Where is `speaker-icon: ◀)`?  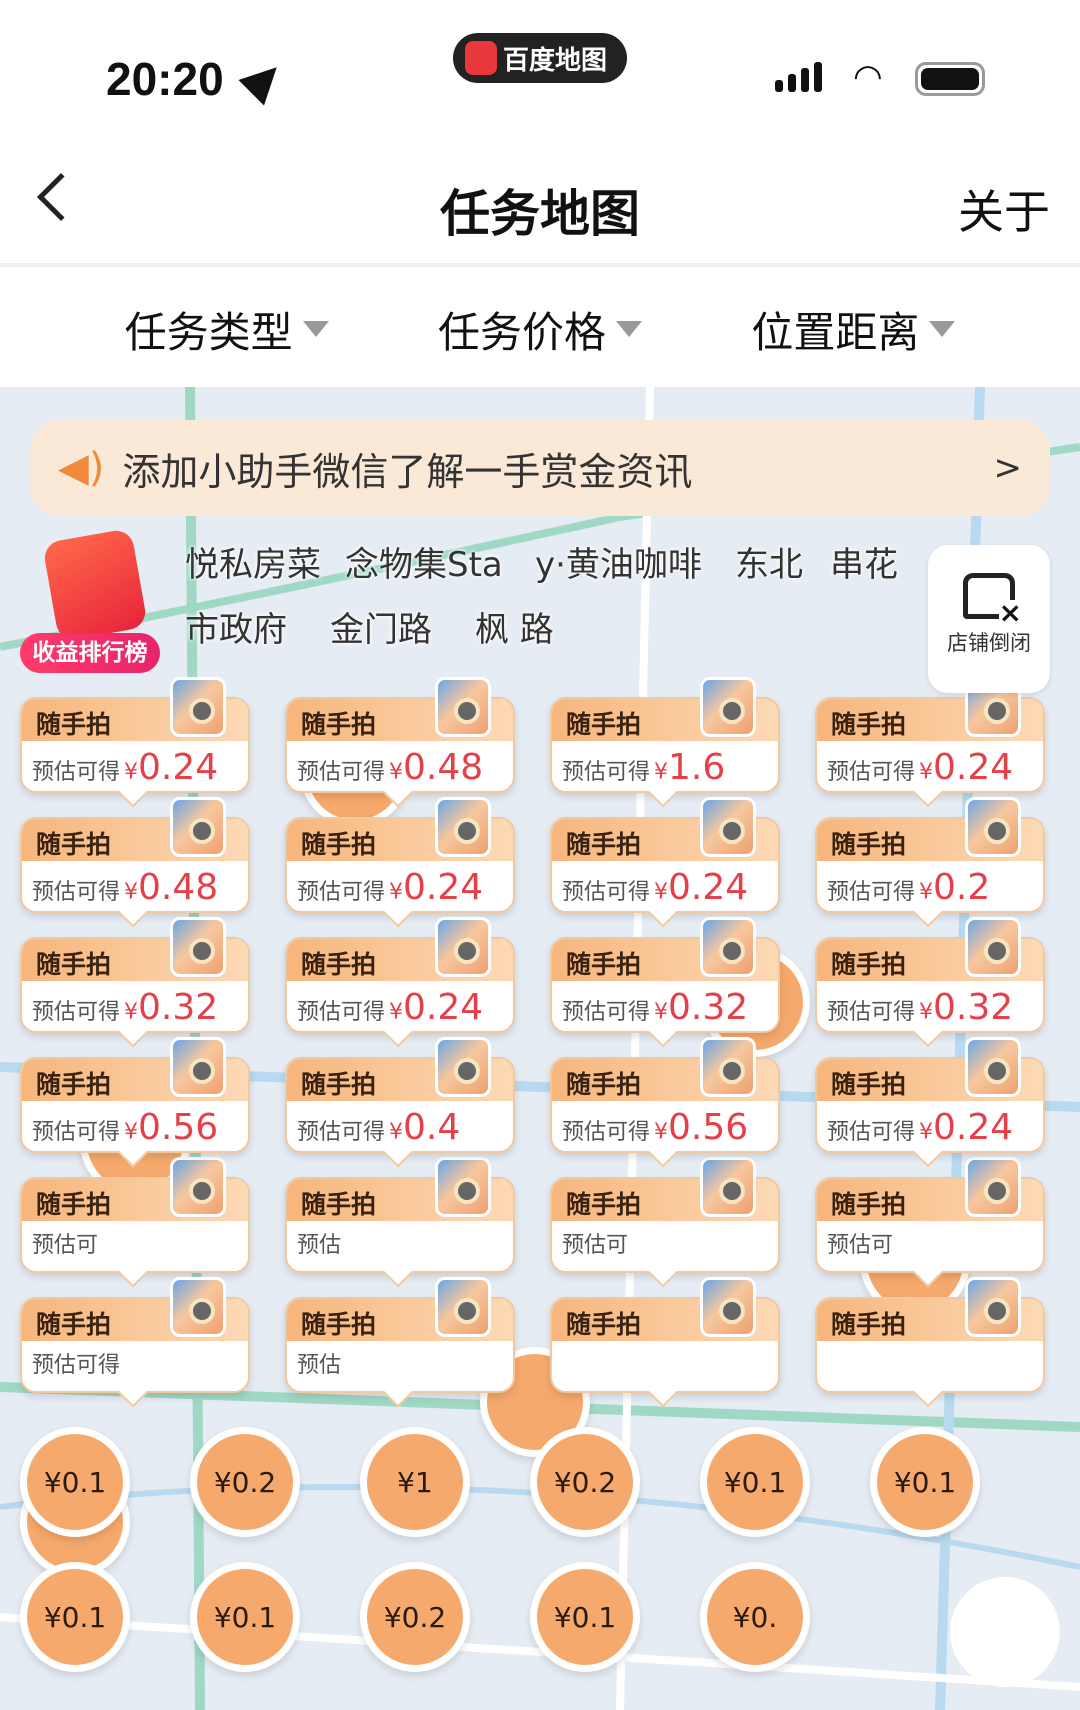
speaker-icon: ◀) is located at coordinates (81, 468).